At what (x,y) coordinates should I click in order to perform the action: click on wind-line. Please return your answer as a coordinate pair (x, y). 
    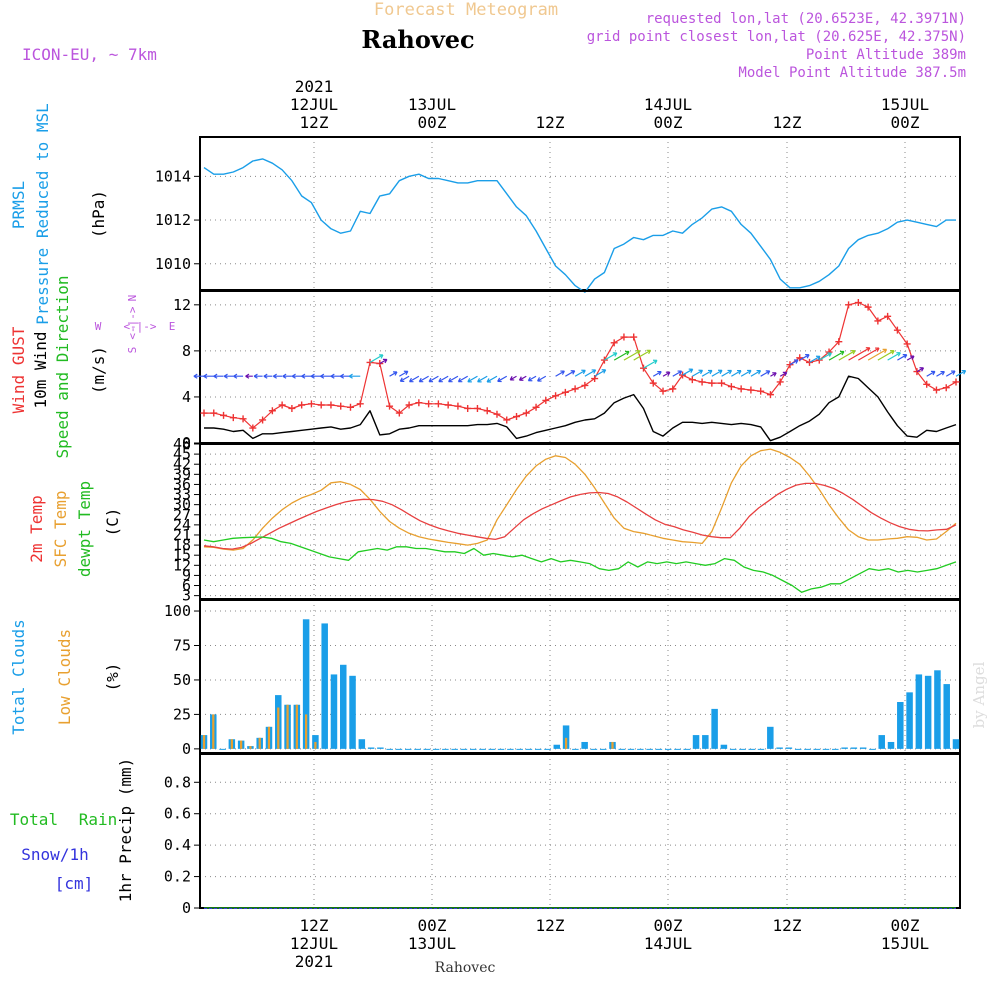
    Looking at the image, I should click on (580, 408).